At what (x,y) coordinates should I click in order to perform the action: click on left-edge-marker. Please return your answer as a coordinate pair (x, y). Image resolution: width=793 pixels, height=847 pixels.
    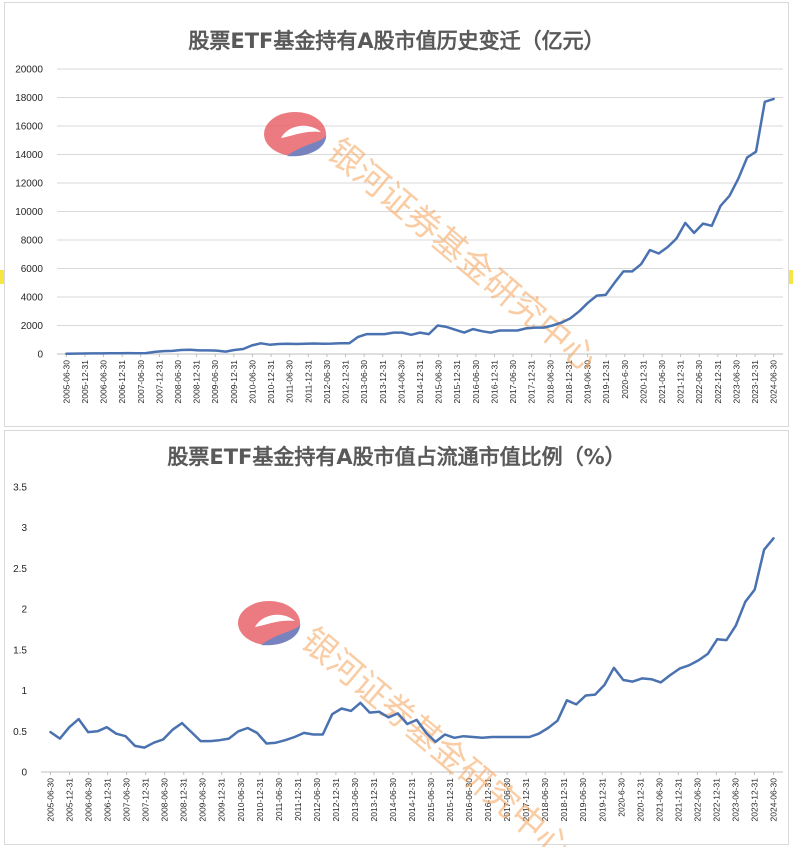
    Looking at the image, I should click on (2, 277).